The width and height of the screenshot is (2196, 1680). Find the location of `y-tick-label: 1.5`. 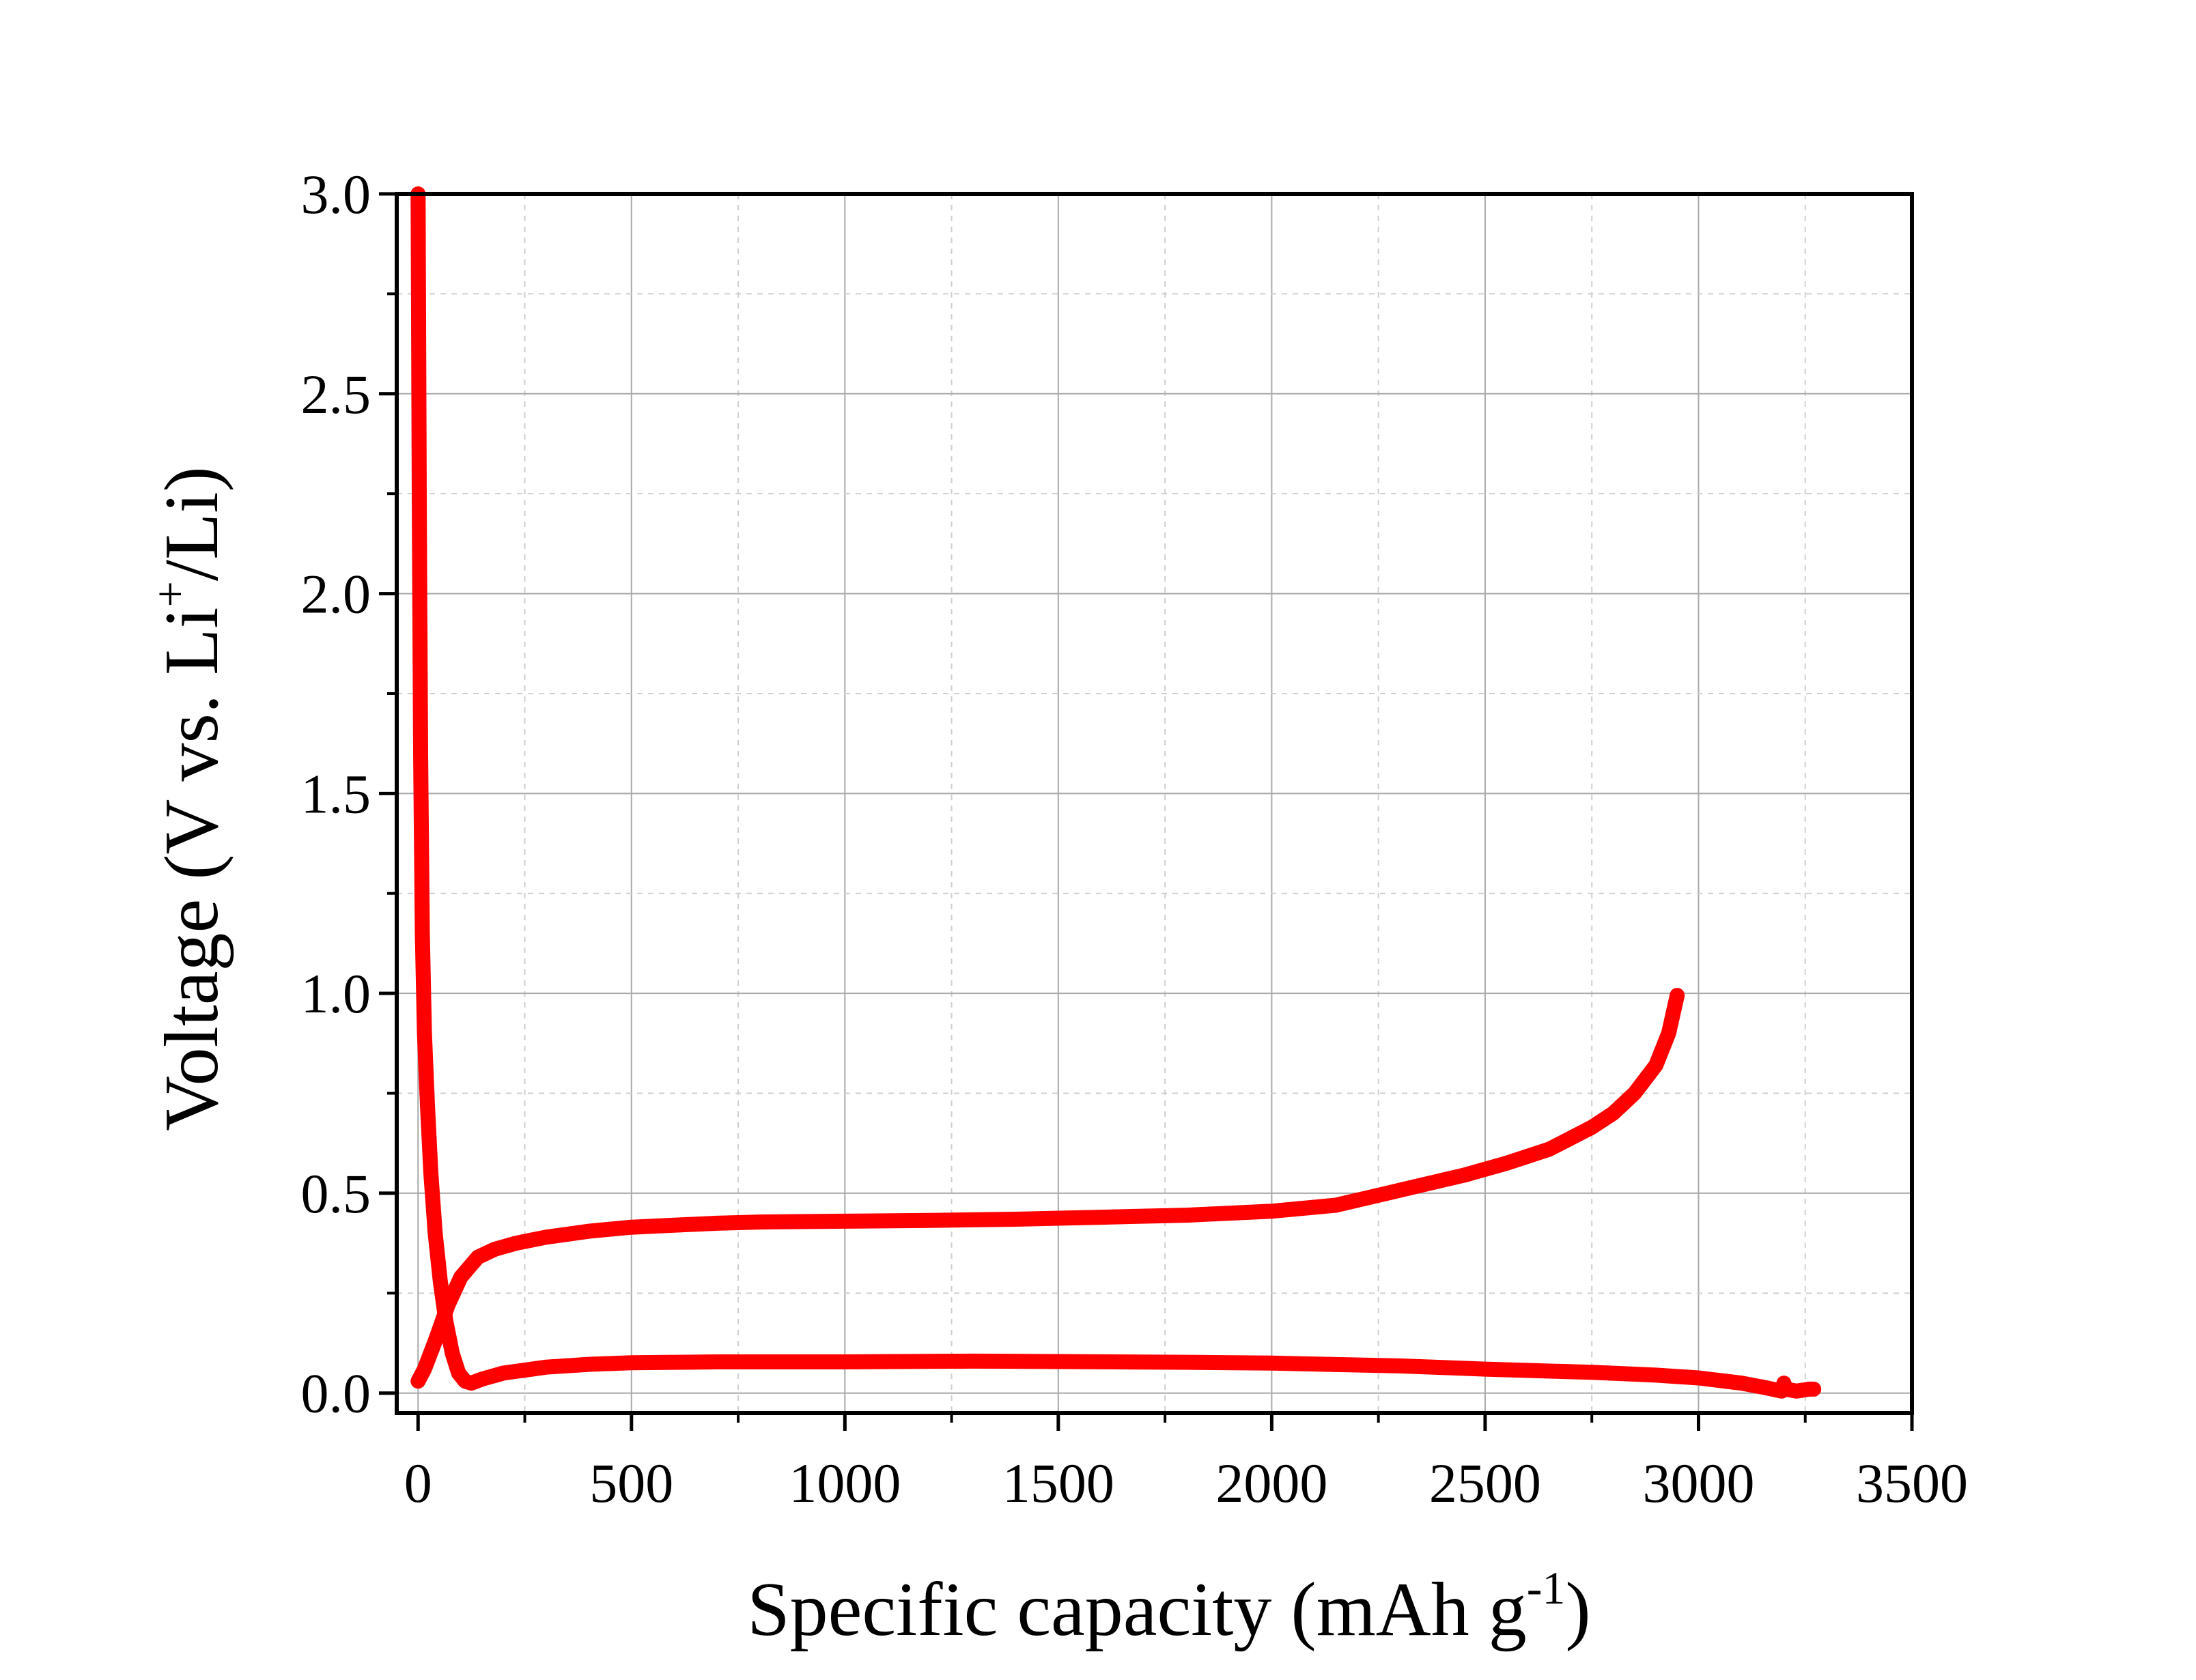

y-tick-label: 1.5 is located at coordinates (336, 794).